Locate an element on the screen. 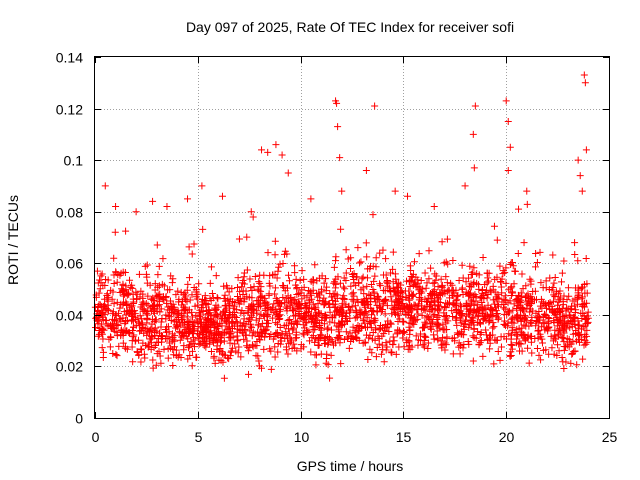  x-tick-label: 20 is located at coordinates (507, 437).